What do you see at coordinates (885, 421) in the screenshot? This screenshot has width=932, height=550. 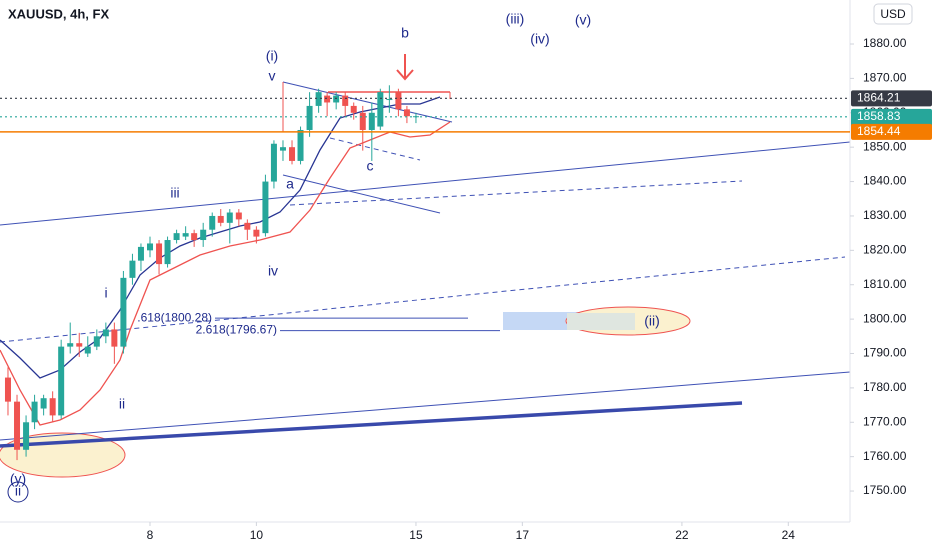 I see `y-tick-label: 1770.00` at bounding box center [885, 421].